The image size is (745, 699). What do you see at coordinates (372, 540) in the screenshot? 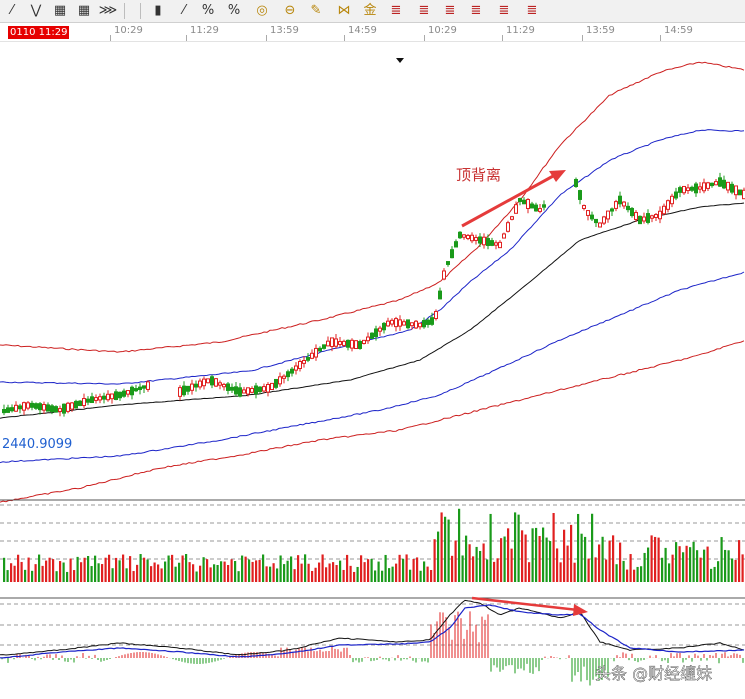
I see `volume-panel` at bounding box center [372, 540].